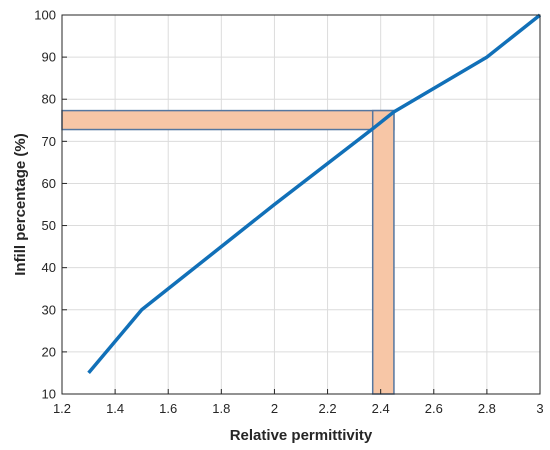  Describe the element at coordinates (49, 99) in the screenshot. I see `y-tick-label: 80` at that location.